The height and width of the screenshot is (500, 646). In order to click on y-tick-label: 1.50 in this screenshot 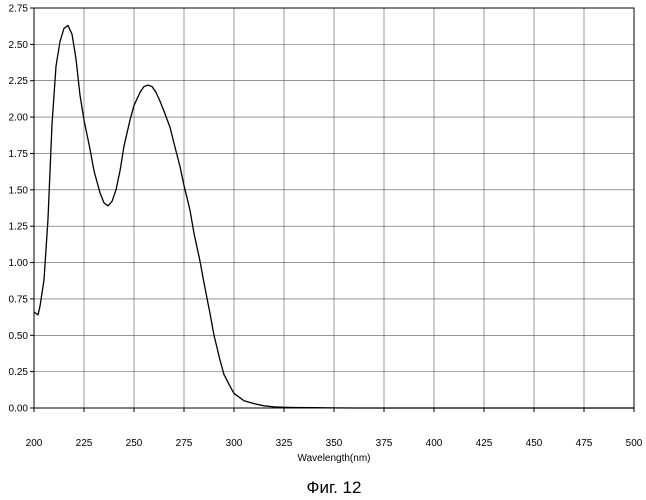, I will do `click(19, 190)`.